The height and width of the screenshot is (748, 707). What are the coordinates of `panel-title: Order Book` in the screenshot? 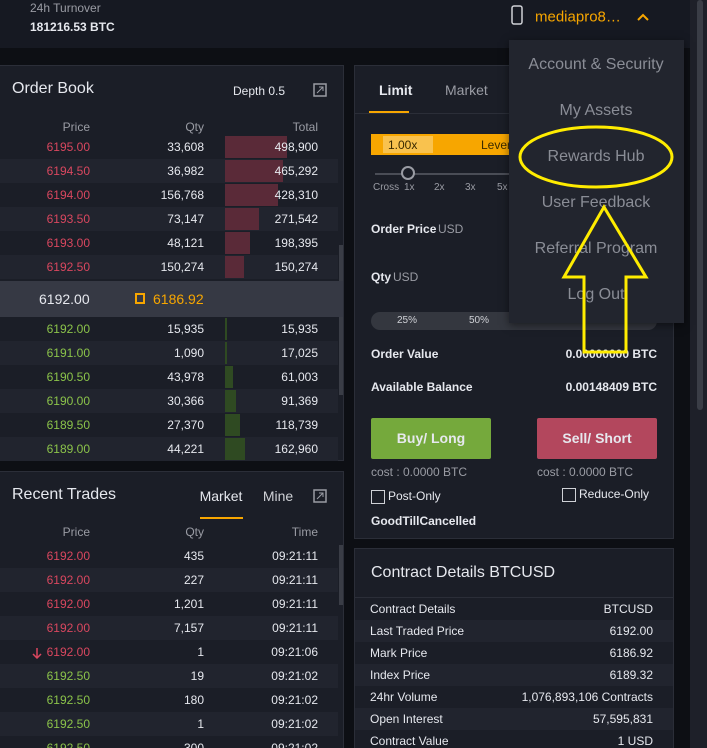 It's located at (53, 88).